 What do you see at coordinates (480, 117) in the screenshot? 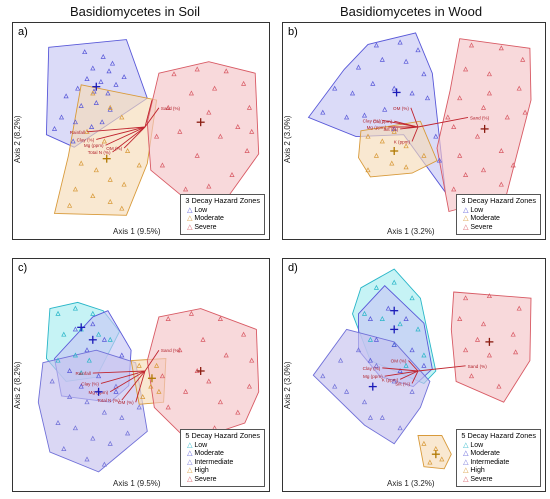
I see `vector-label-sand: Sand (%)` at bounding box center [480, 117].